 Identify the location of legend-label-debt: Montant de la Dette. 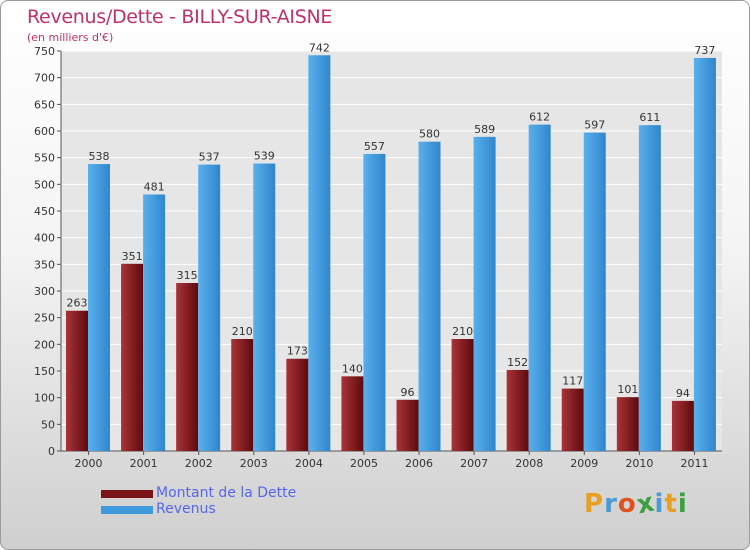
(226, 493).